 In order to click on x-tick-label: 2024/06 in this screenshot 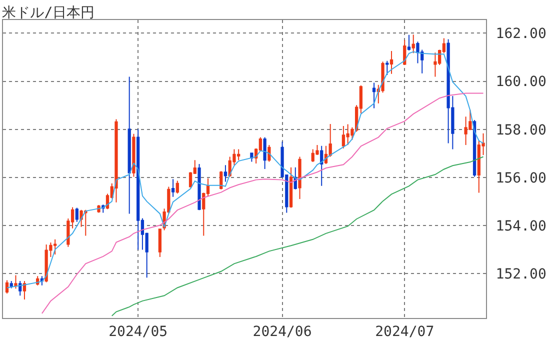, I will do `click(282, 332)`.